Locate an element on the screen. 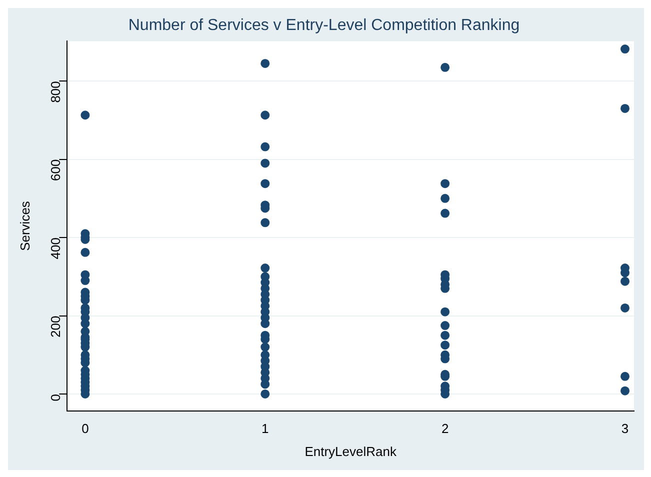 The image size is (651, 477). x-tick-label: 2 is located at coordinates (445, 428).